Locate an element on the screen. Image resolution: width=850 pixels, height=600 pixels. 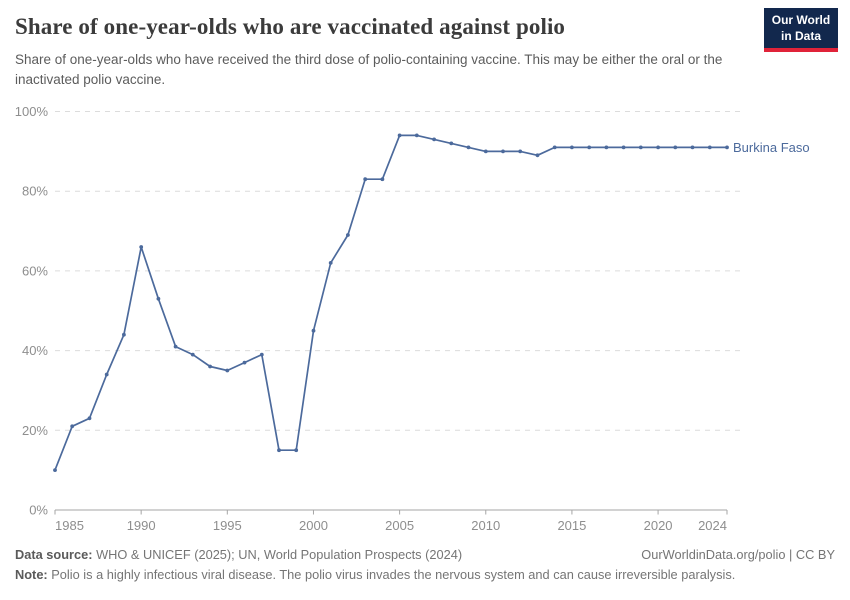
note-label: Note: is located at coordinates (31, 575).